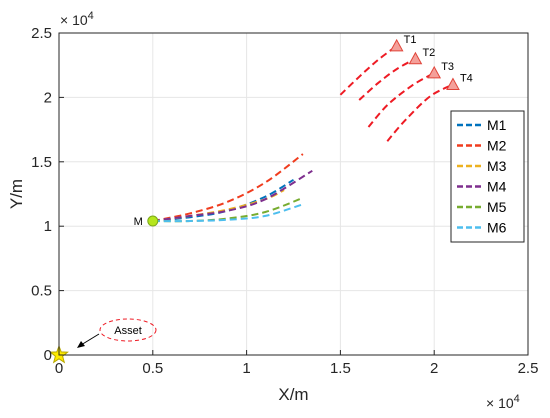 The width and height of the screenshot is (550, 418). Describe the element at coordinates (41, 33) in the screenshot. I see `y-tick-label: 2.5` at that location.